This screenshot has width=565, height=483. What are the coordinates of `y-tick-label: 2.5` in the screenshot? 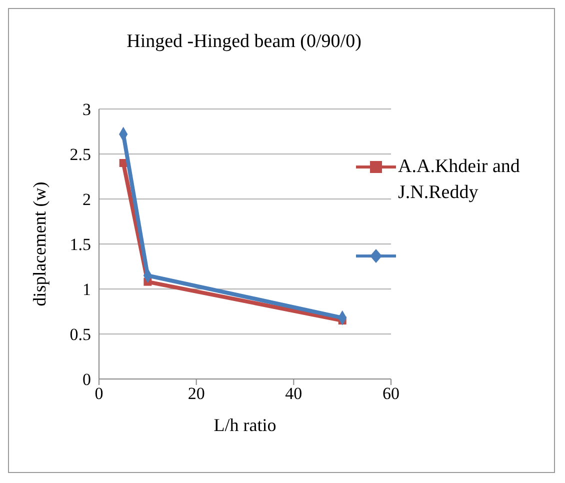 It's located at (80, 154).